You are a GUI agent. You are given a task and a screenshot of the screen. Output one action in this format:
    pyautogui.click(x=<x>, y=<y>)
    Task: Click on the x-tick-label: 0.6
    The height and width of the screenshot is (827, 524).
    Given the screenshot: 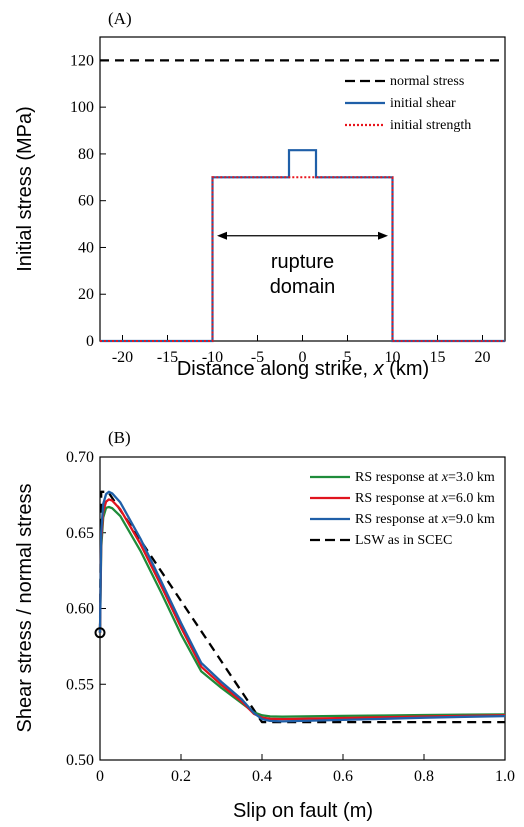 What is the action you would take?
    pyautogui.click(x=343, y=776)
    